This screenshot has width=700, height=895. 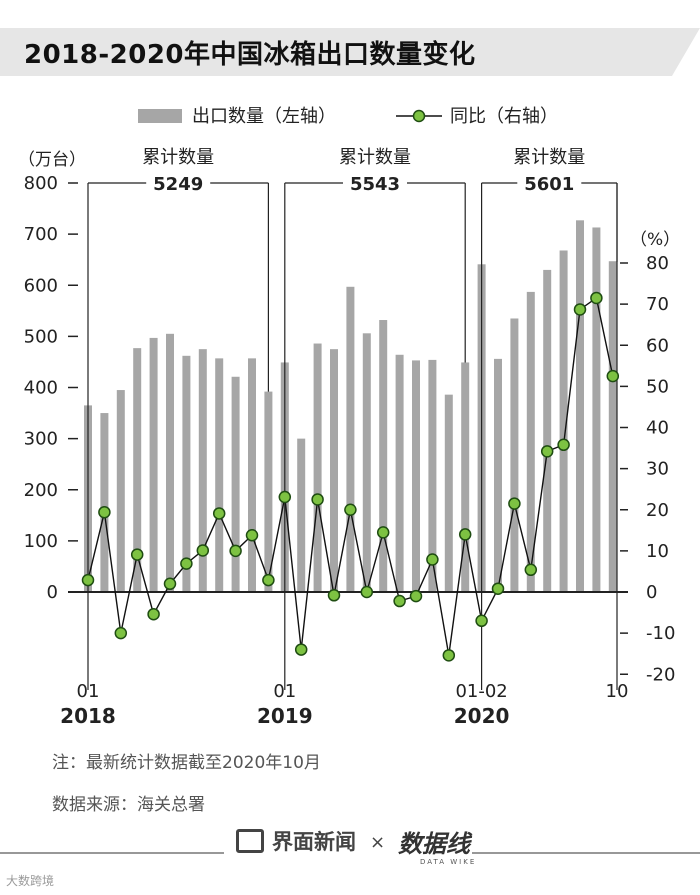 I want to click on cumulative-value: 5543, so click(x=375, y=184).